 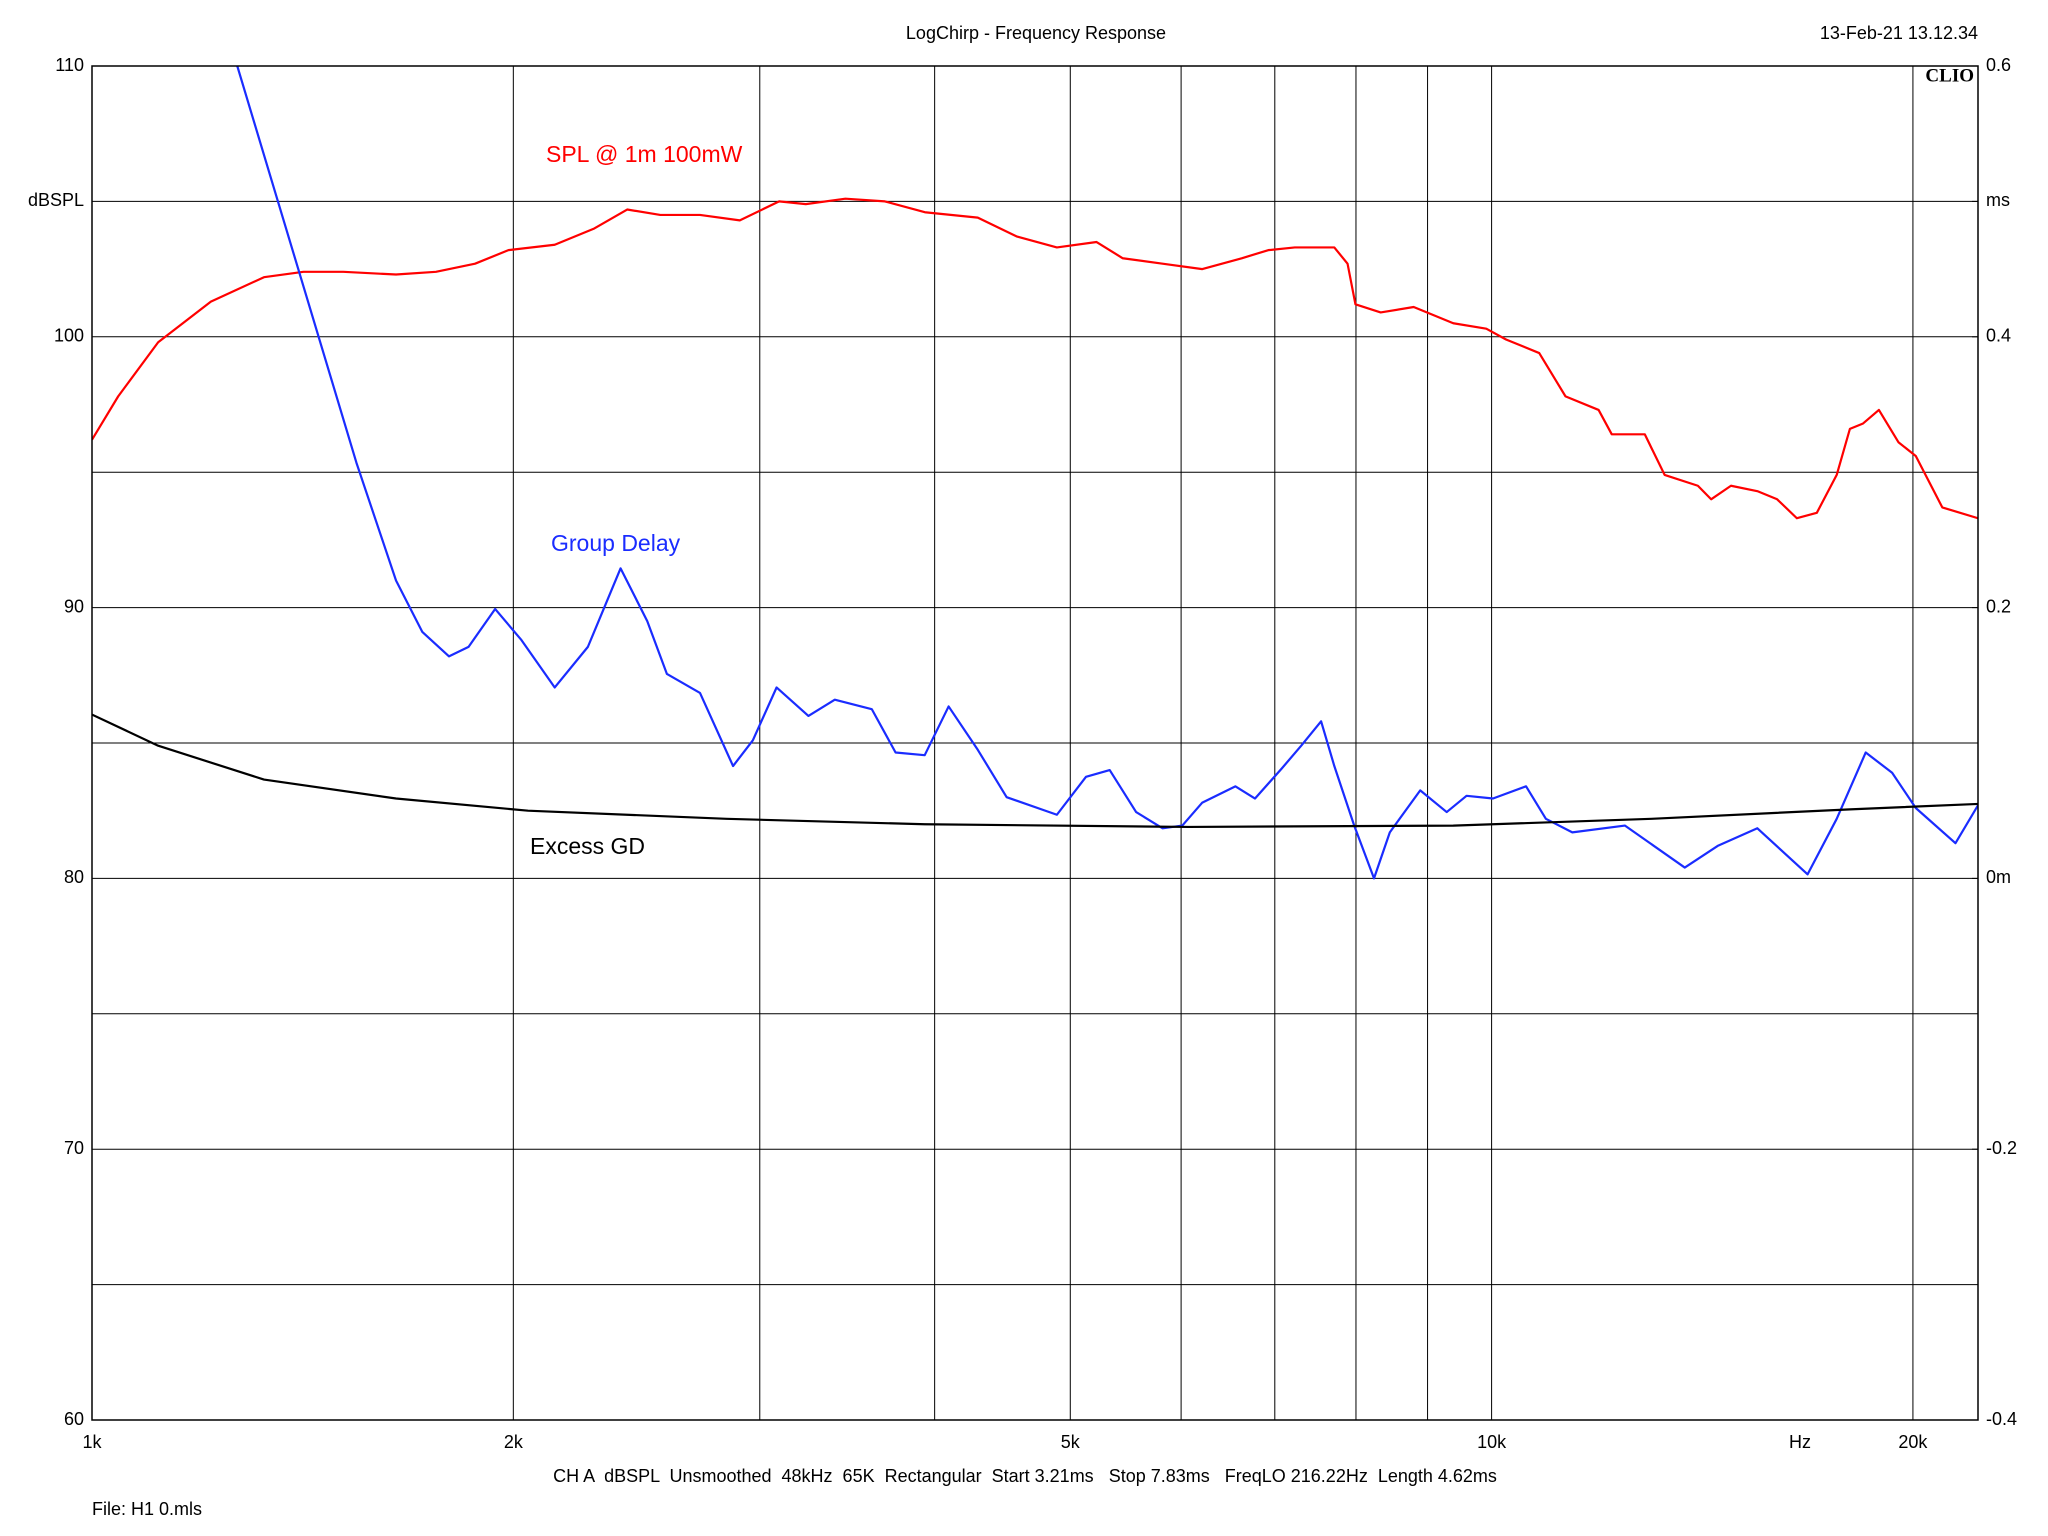 What do you see at coordinates (1998, 336) in the screenshot?
I see `y2-tick-label: 0.4` at bounding box center [1998, 336].